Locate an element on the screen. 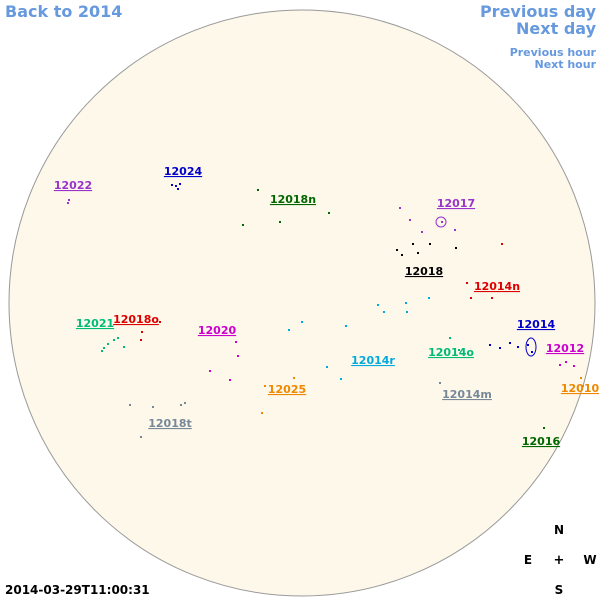 The height and width of the screenshot is (600, 600). region-label: 12014m is located at coordinates (467, 394).